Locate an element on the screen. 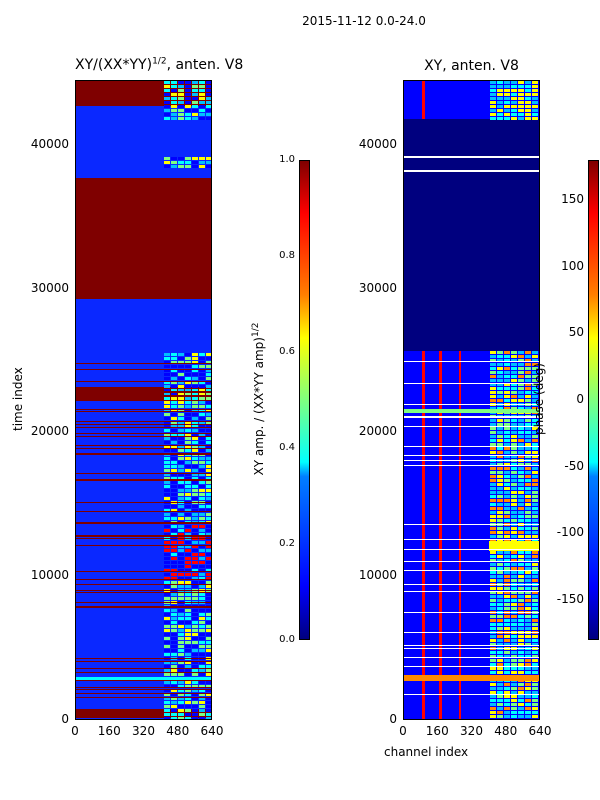 The width and height of the screenshot is (600, 800). colorbar-tick-label: 0.2 is located at coordinates (287, 543).